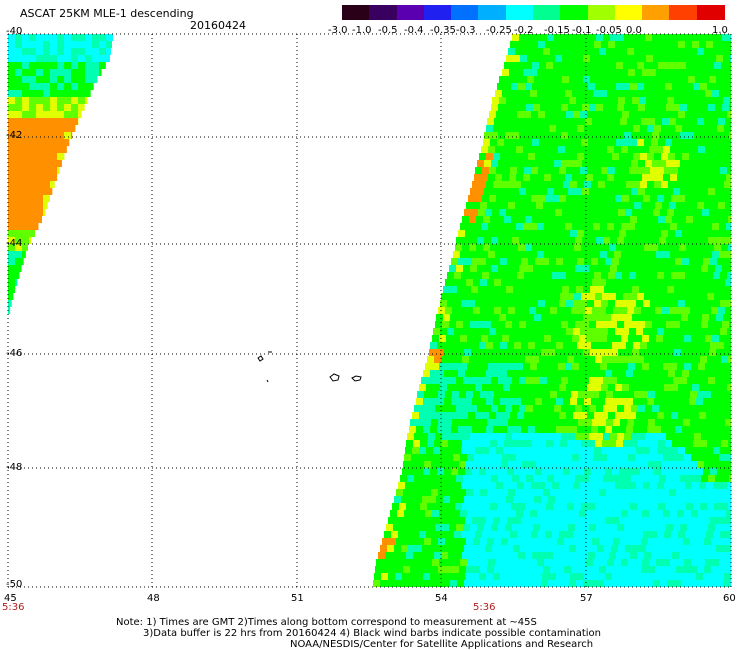  I want to click on lon-label-45: 45, so click(10, 598).